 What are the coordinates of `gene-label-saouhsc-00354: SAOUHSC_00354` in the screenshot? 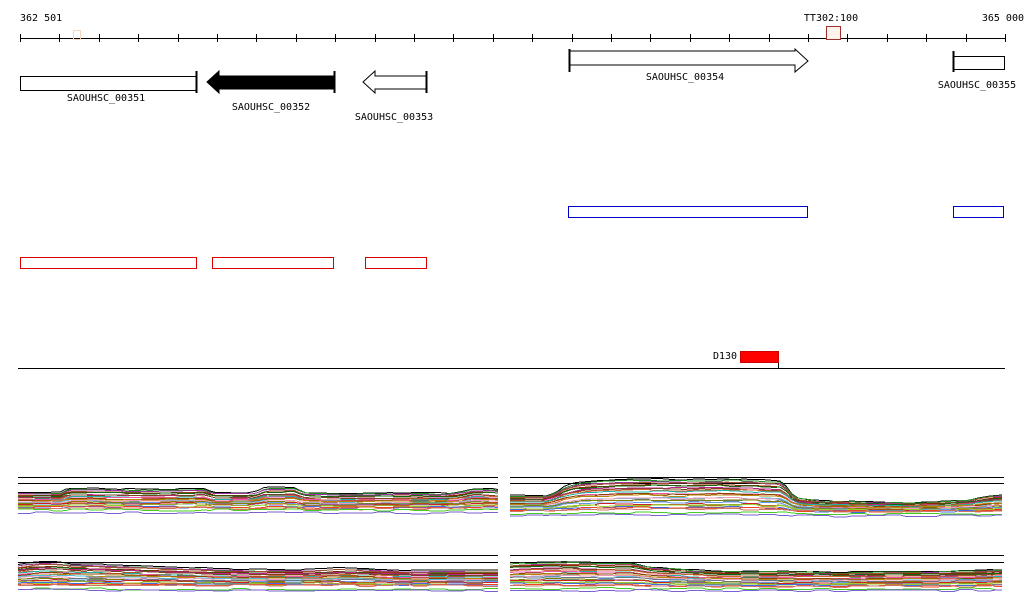 It's located at (685, 77).